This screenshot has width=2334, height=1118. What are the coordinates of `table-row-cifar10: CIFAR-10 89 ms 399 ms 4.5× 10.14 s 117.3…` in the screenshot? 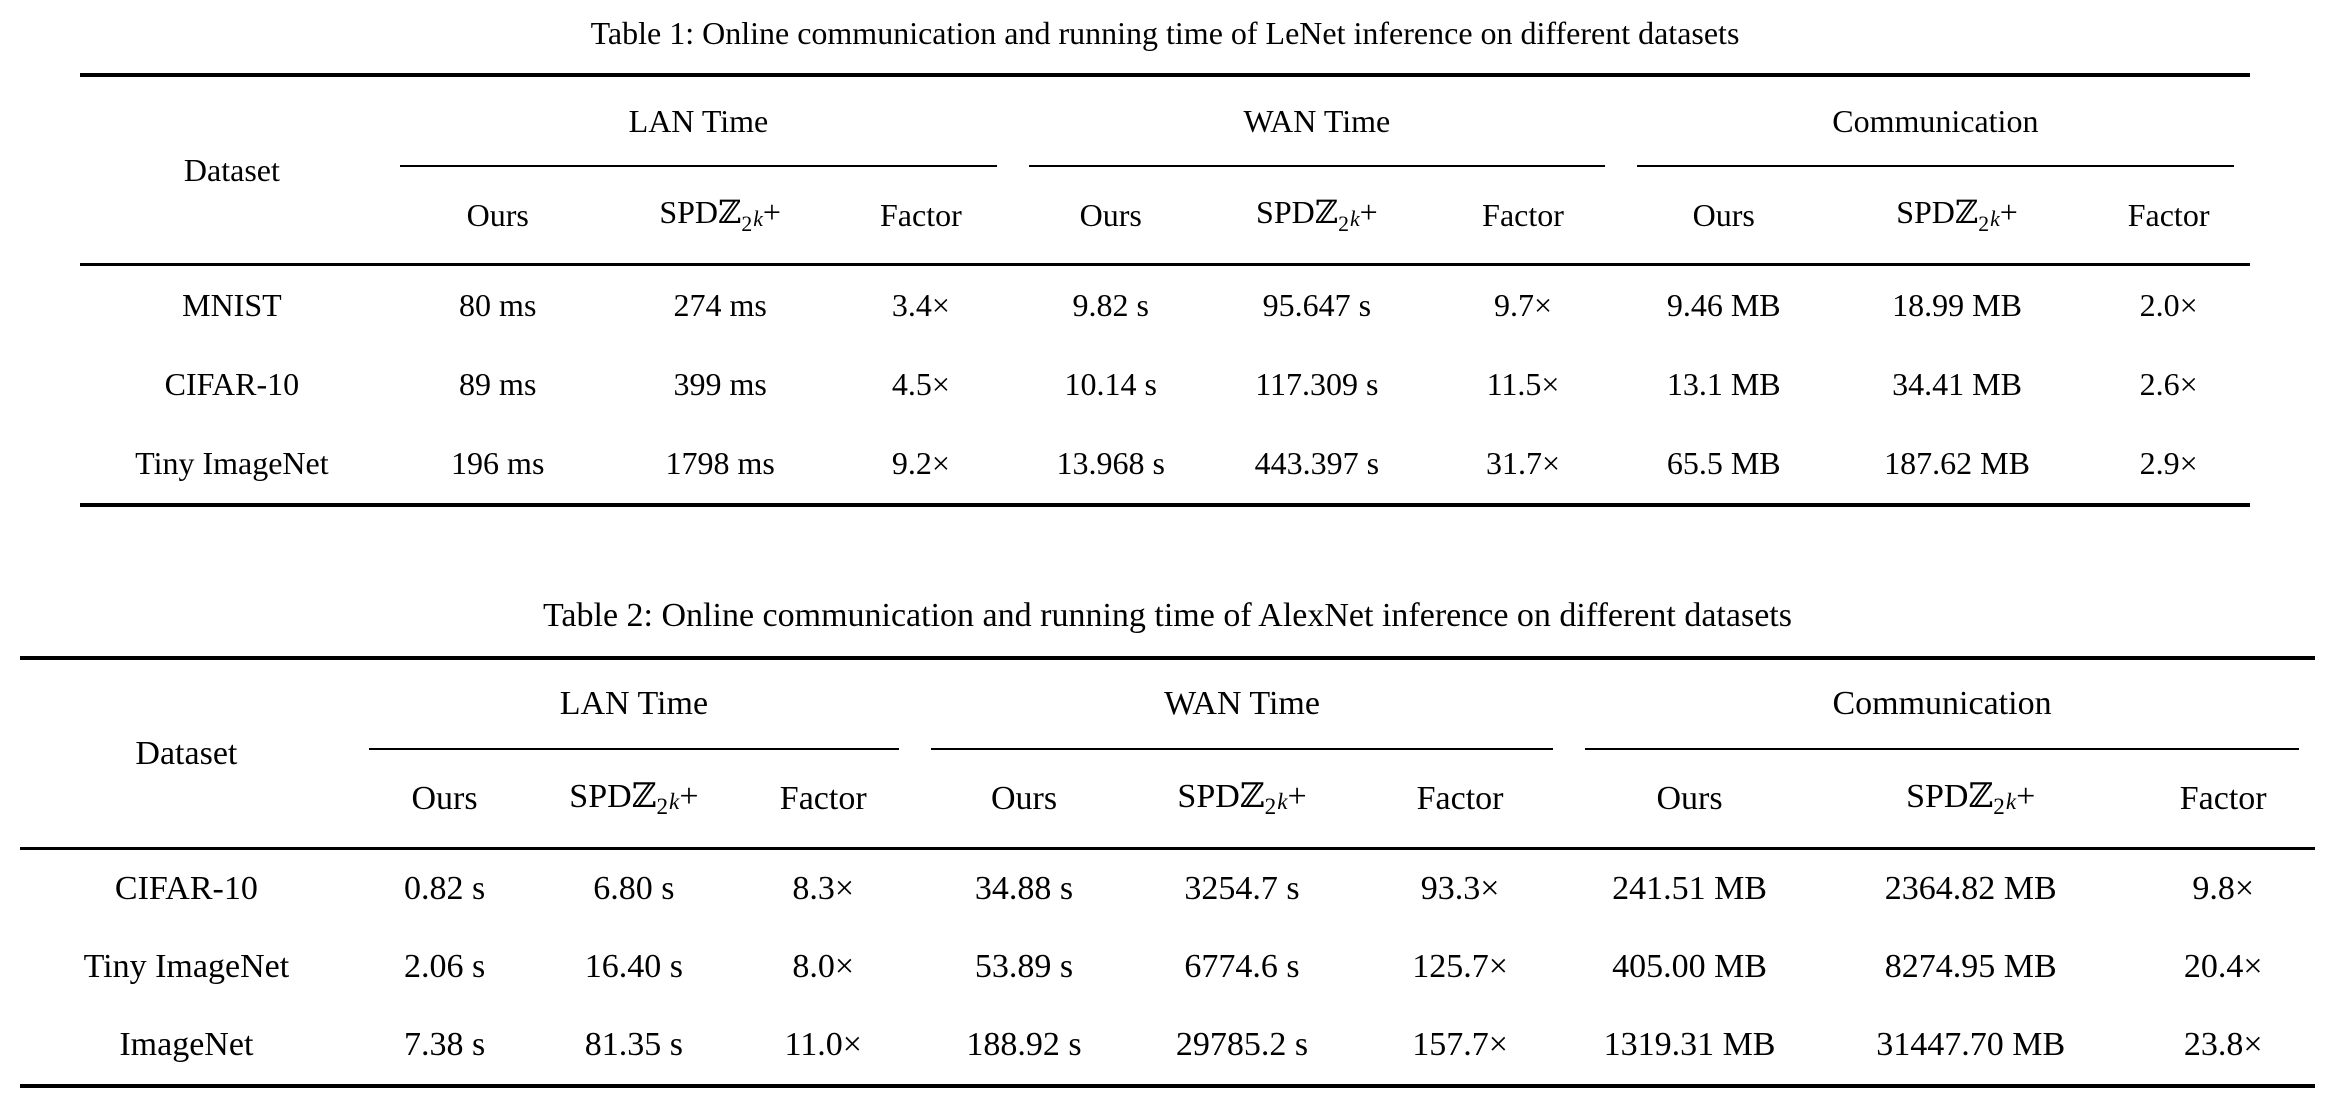 It's located at (1165, 384).